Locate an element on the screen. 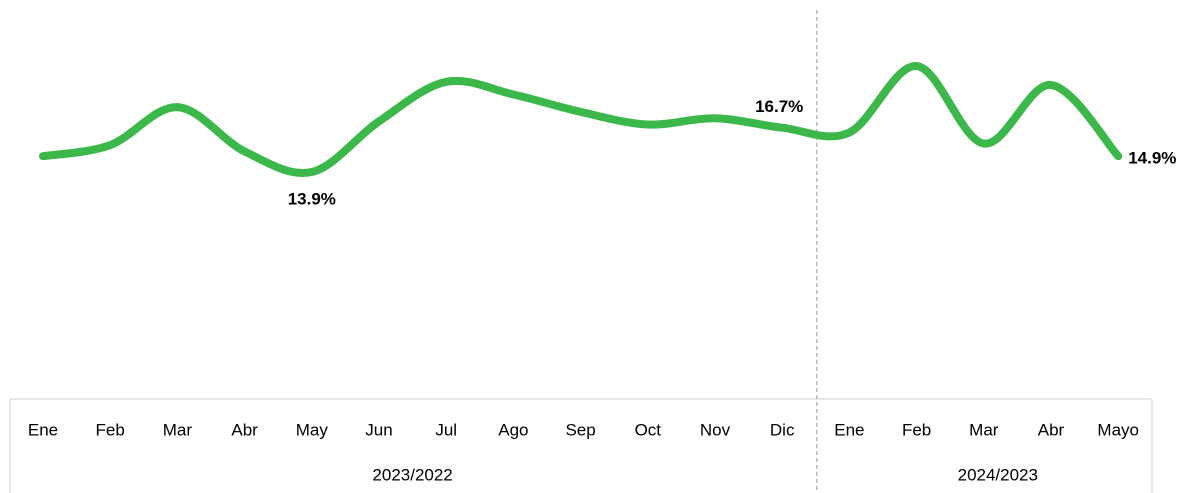 Image resolution: width=1192 pixels, height=493 pixels. x-tick-label: Dic is located at coordinates (782, 429).